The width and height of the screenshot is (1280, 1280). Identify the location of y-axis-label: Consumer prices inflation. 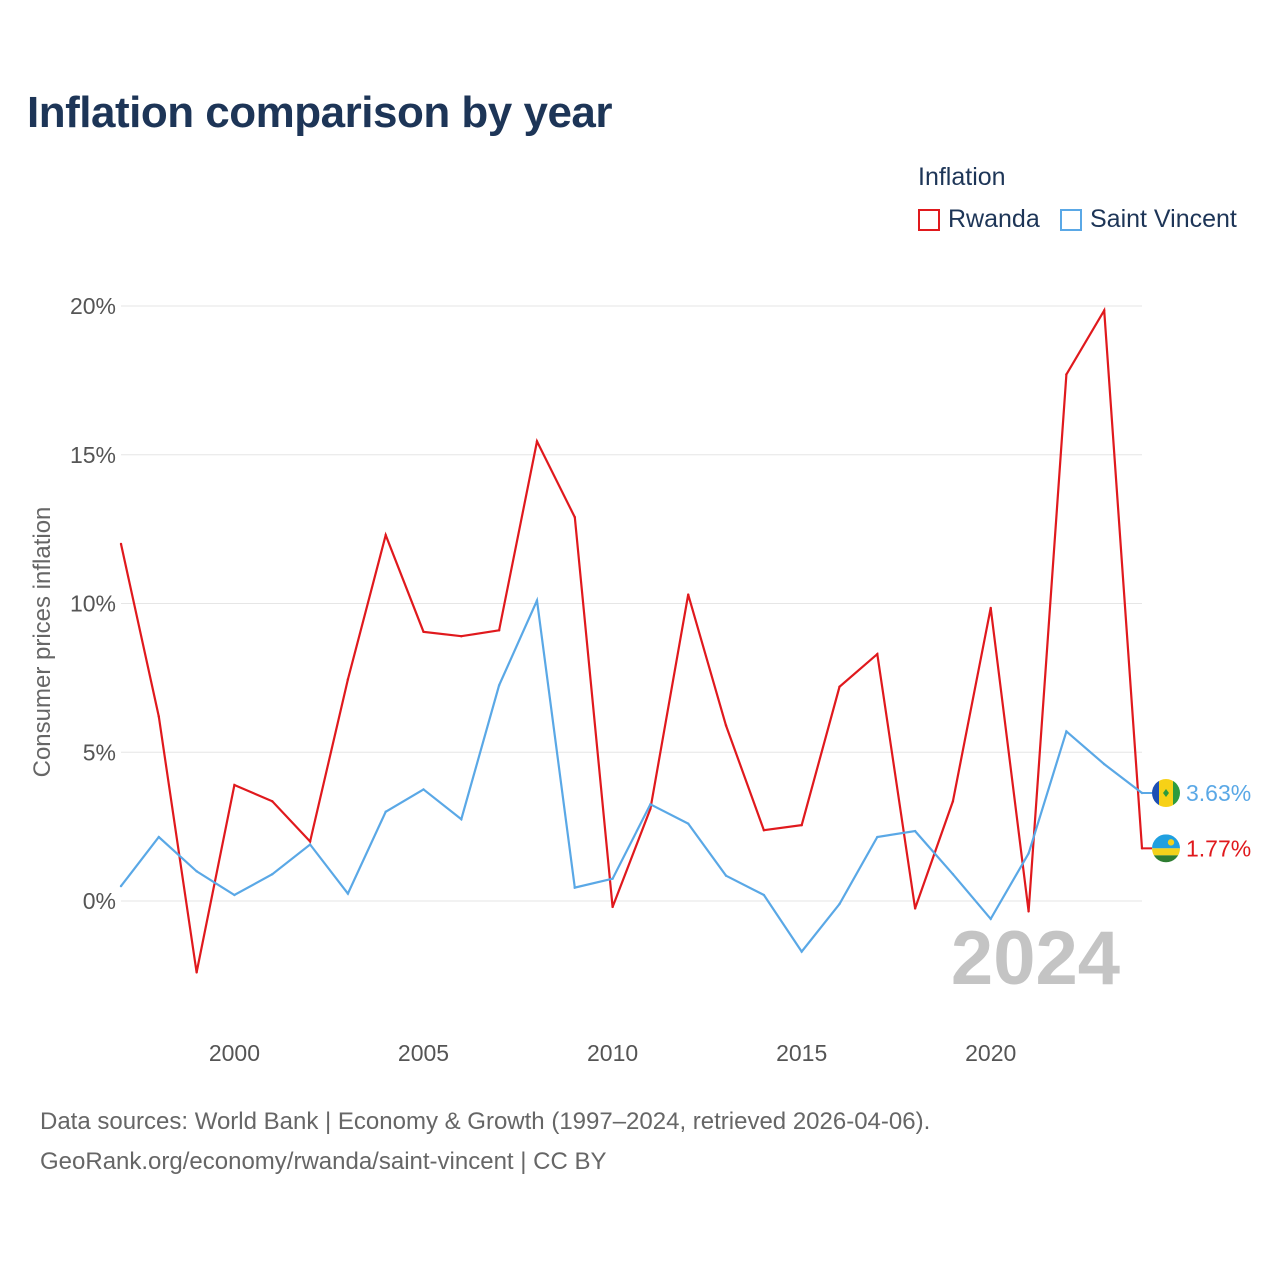
(42, 642).